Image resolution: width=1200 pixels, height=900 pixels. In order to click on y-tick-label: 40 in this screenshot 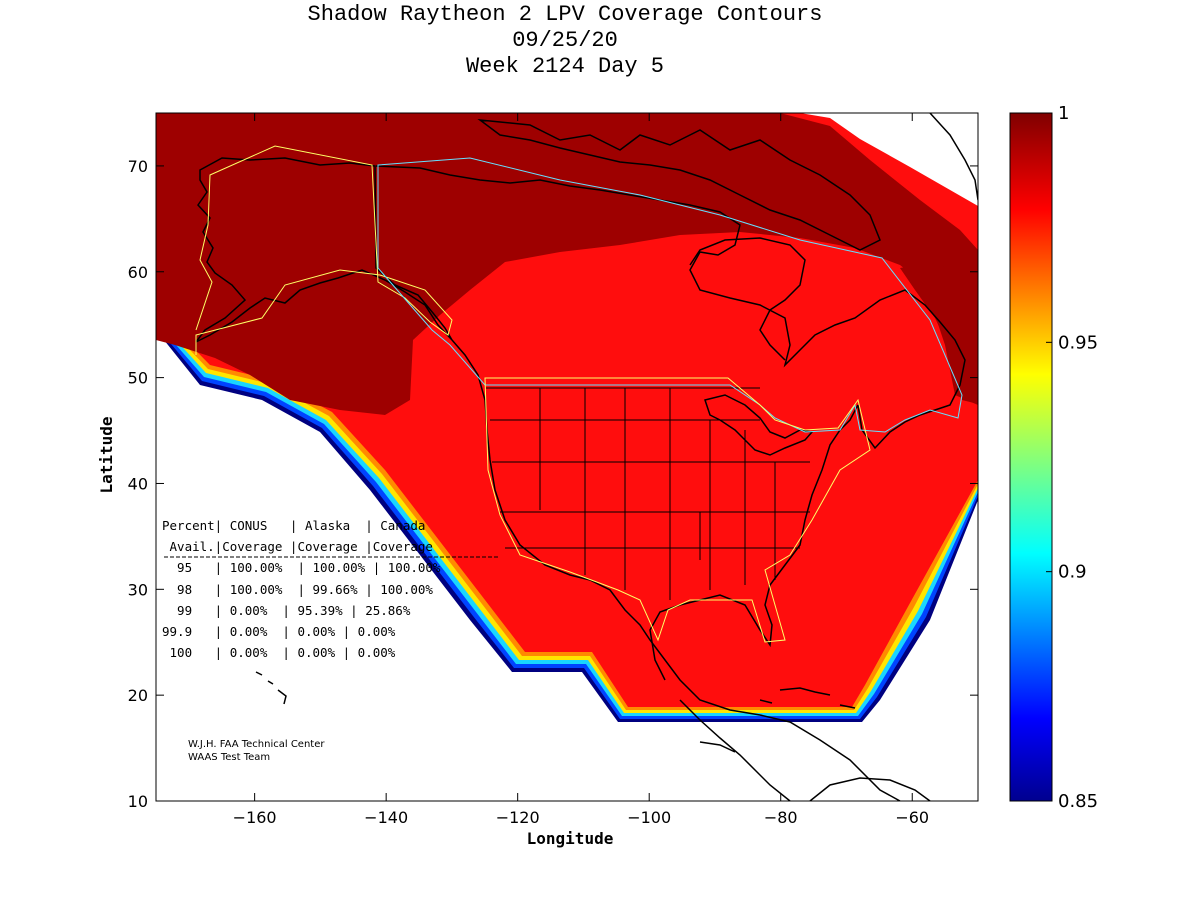, I will do `click(138, 483)`.